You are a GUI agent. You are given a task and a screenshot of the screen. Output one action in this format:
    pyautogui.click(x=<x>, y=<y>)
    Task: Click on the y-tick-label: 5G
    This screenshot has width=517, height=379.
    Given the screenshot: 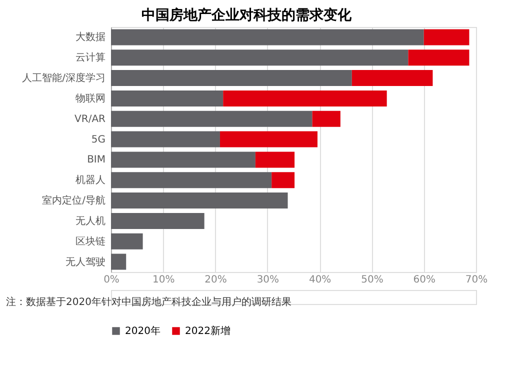 What is the action you would take?
    pyautogui.click(x=98, y=140)
    